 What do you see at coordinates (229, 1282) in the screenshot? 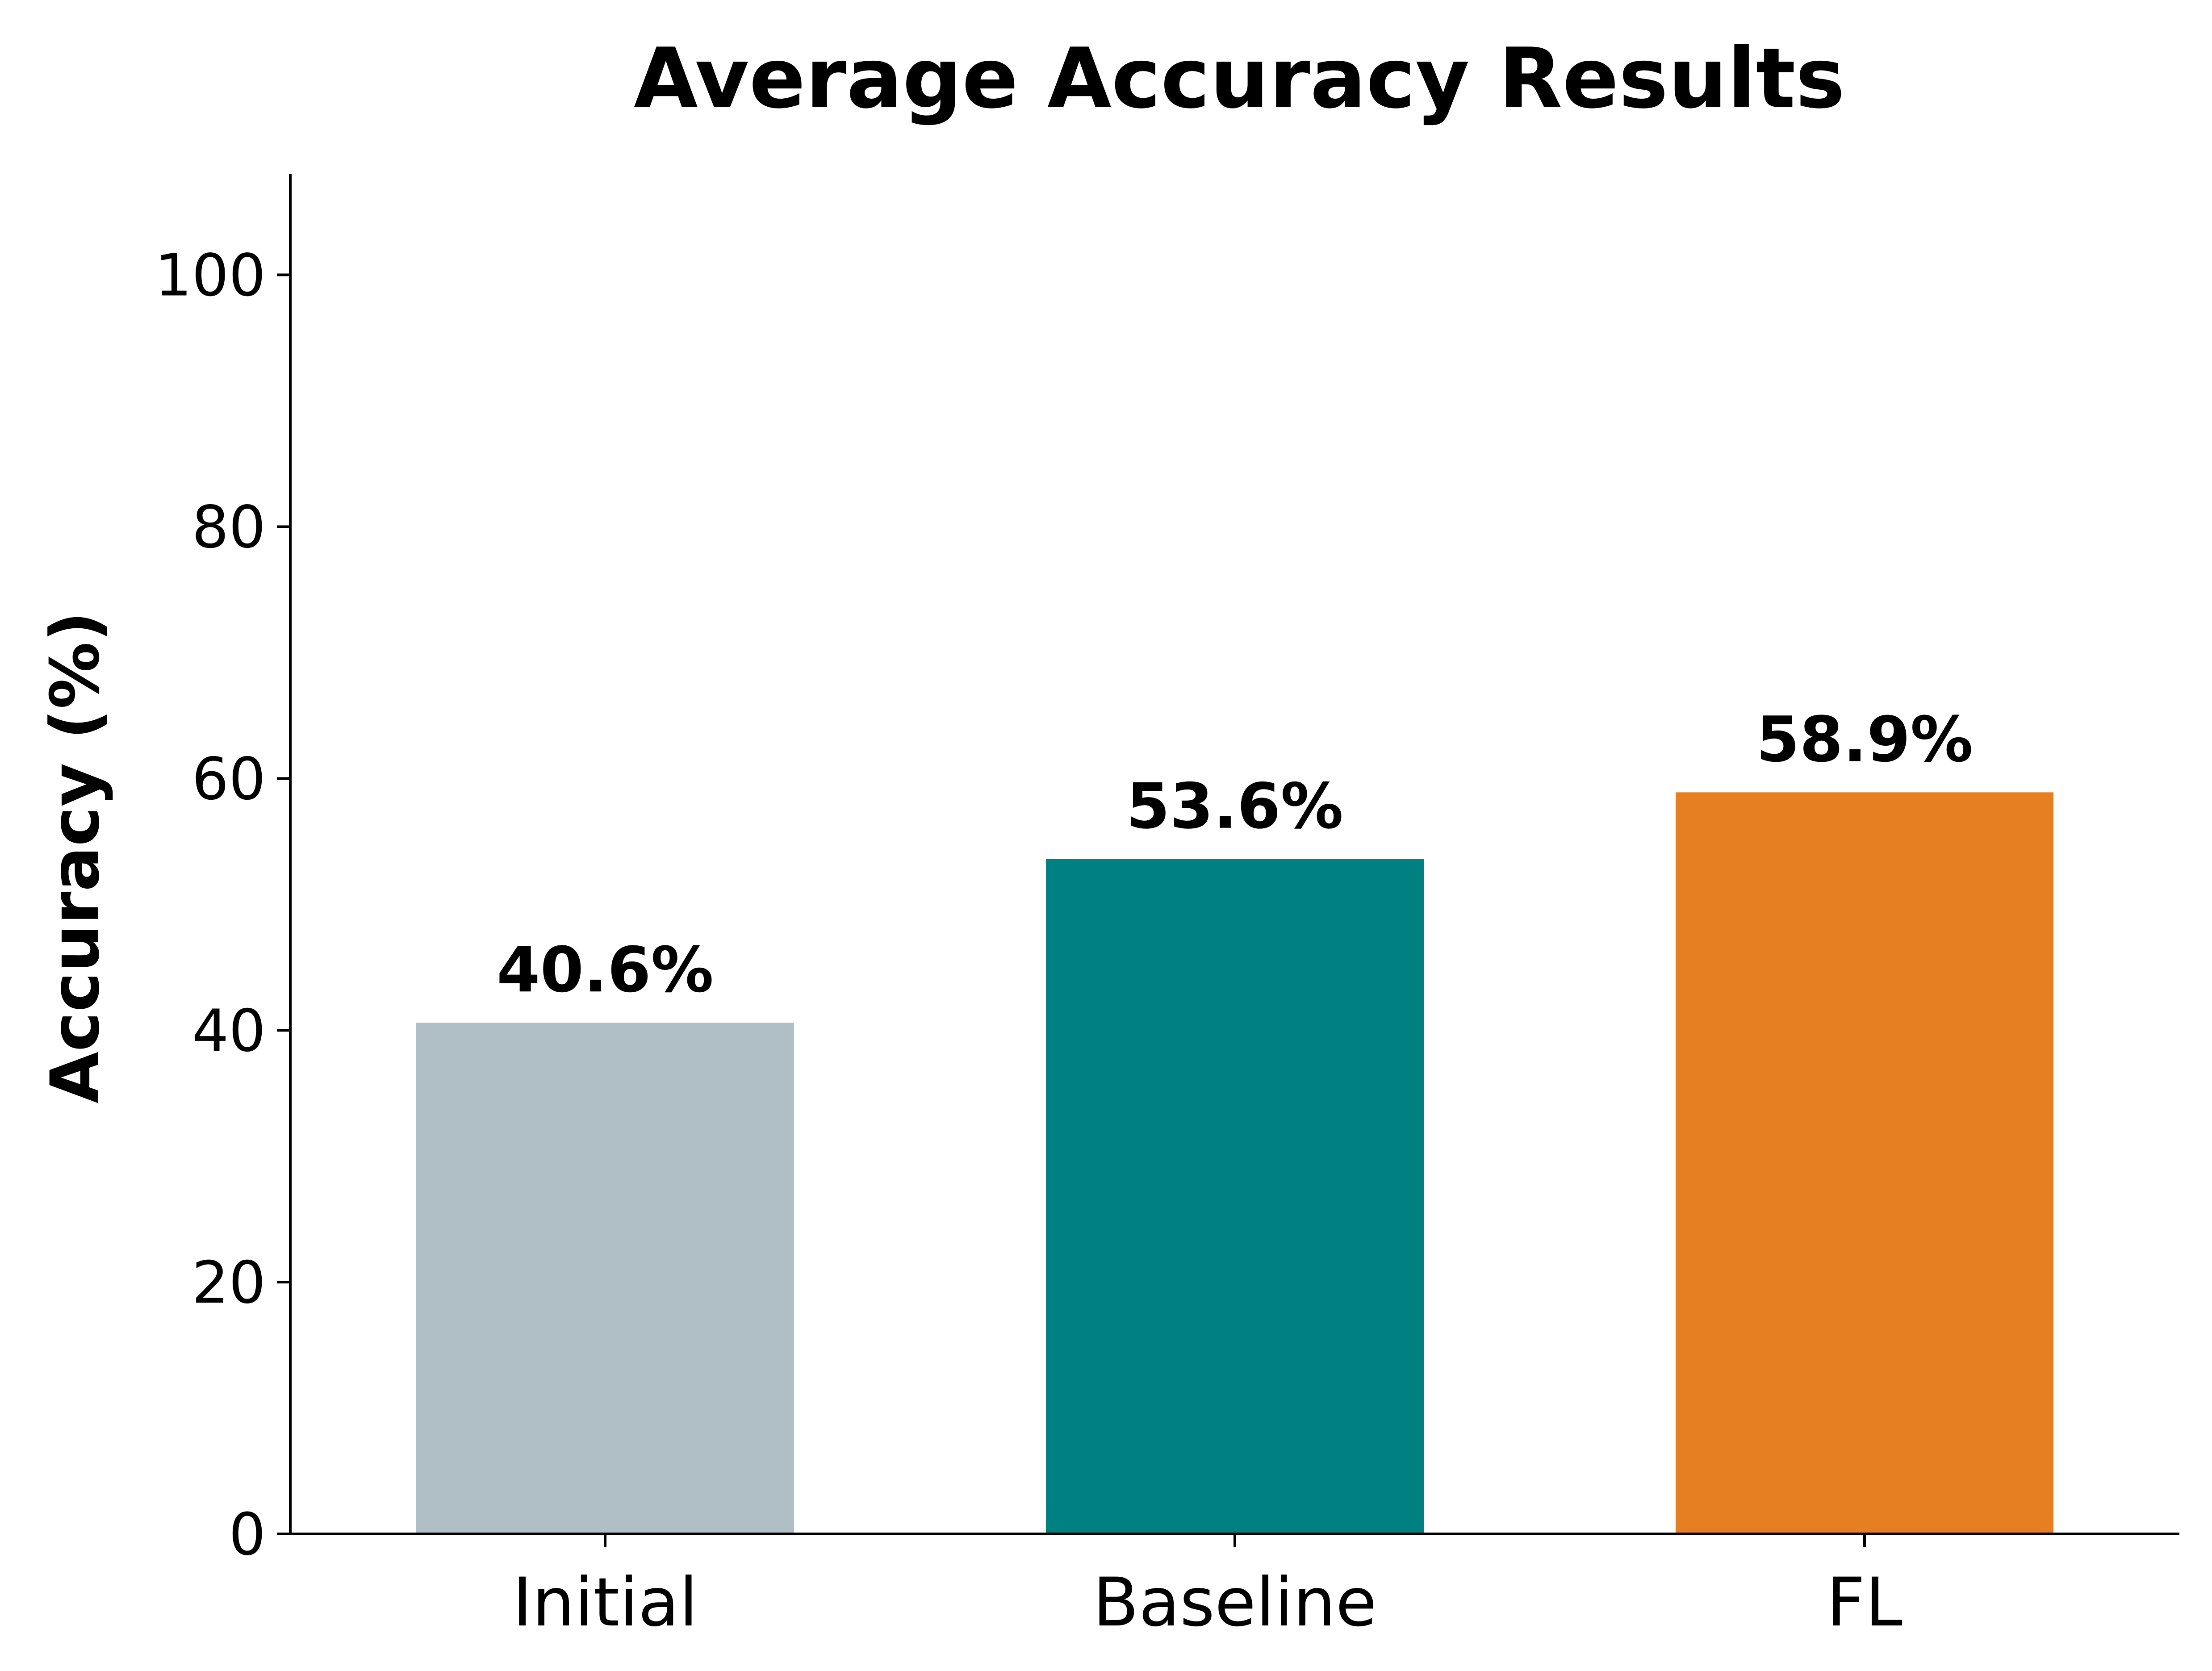
I see `y-tick-label-20: 20` at bounding box center [229, 1282].